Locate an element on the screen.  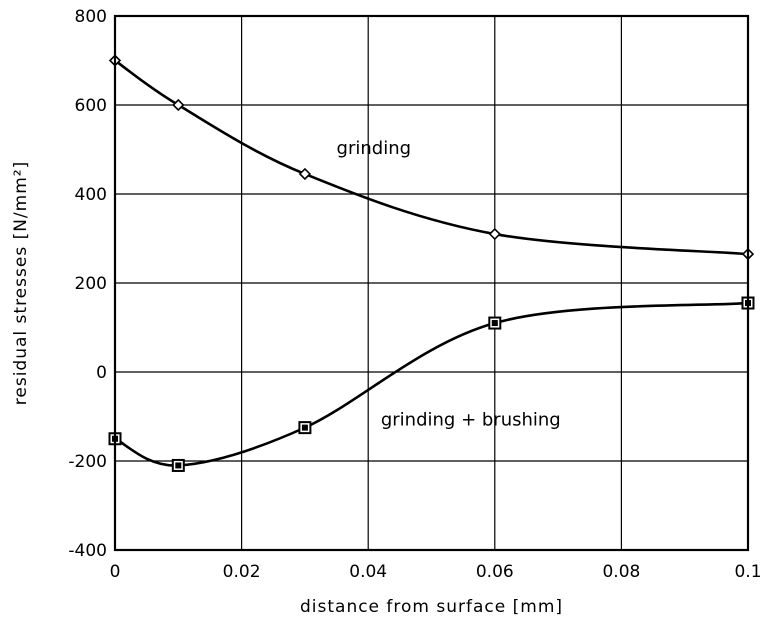
x-tick-label: 0.06 is located at coordinates (495, 572).